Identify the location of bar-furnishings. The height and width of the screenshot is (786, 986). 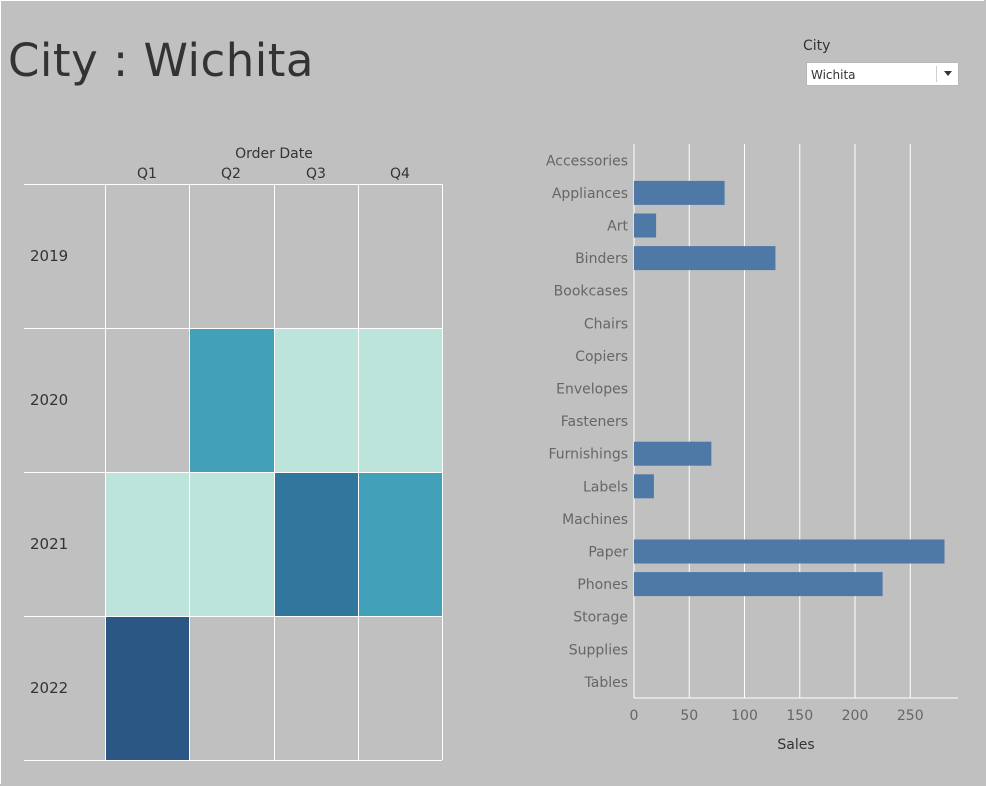
(673, 453).